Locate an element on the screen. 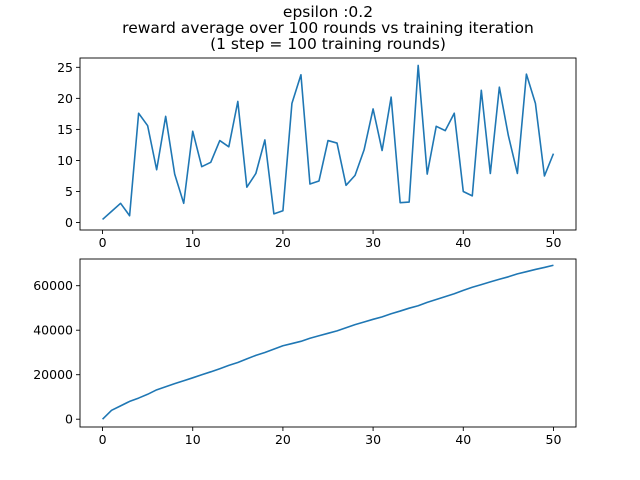  chart-1-y-tick-label-25: 25 is located at coordinates (65, 67).